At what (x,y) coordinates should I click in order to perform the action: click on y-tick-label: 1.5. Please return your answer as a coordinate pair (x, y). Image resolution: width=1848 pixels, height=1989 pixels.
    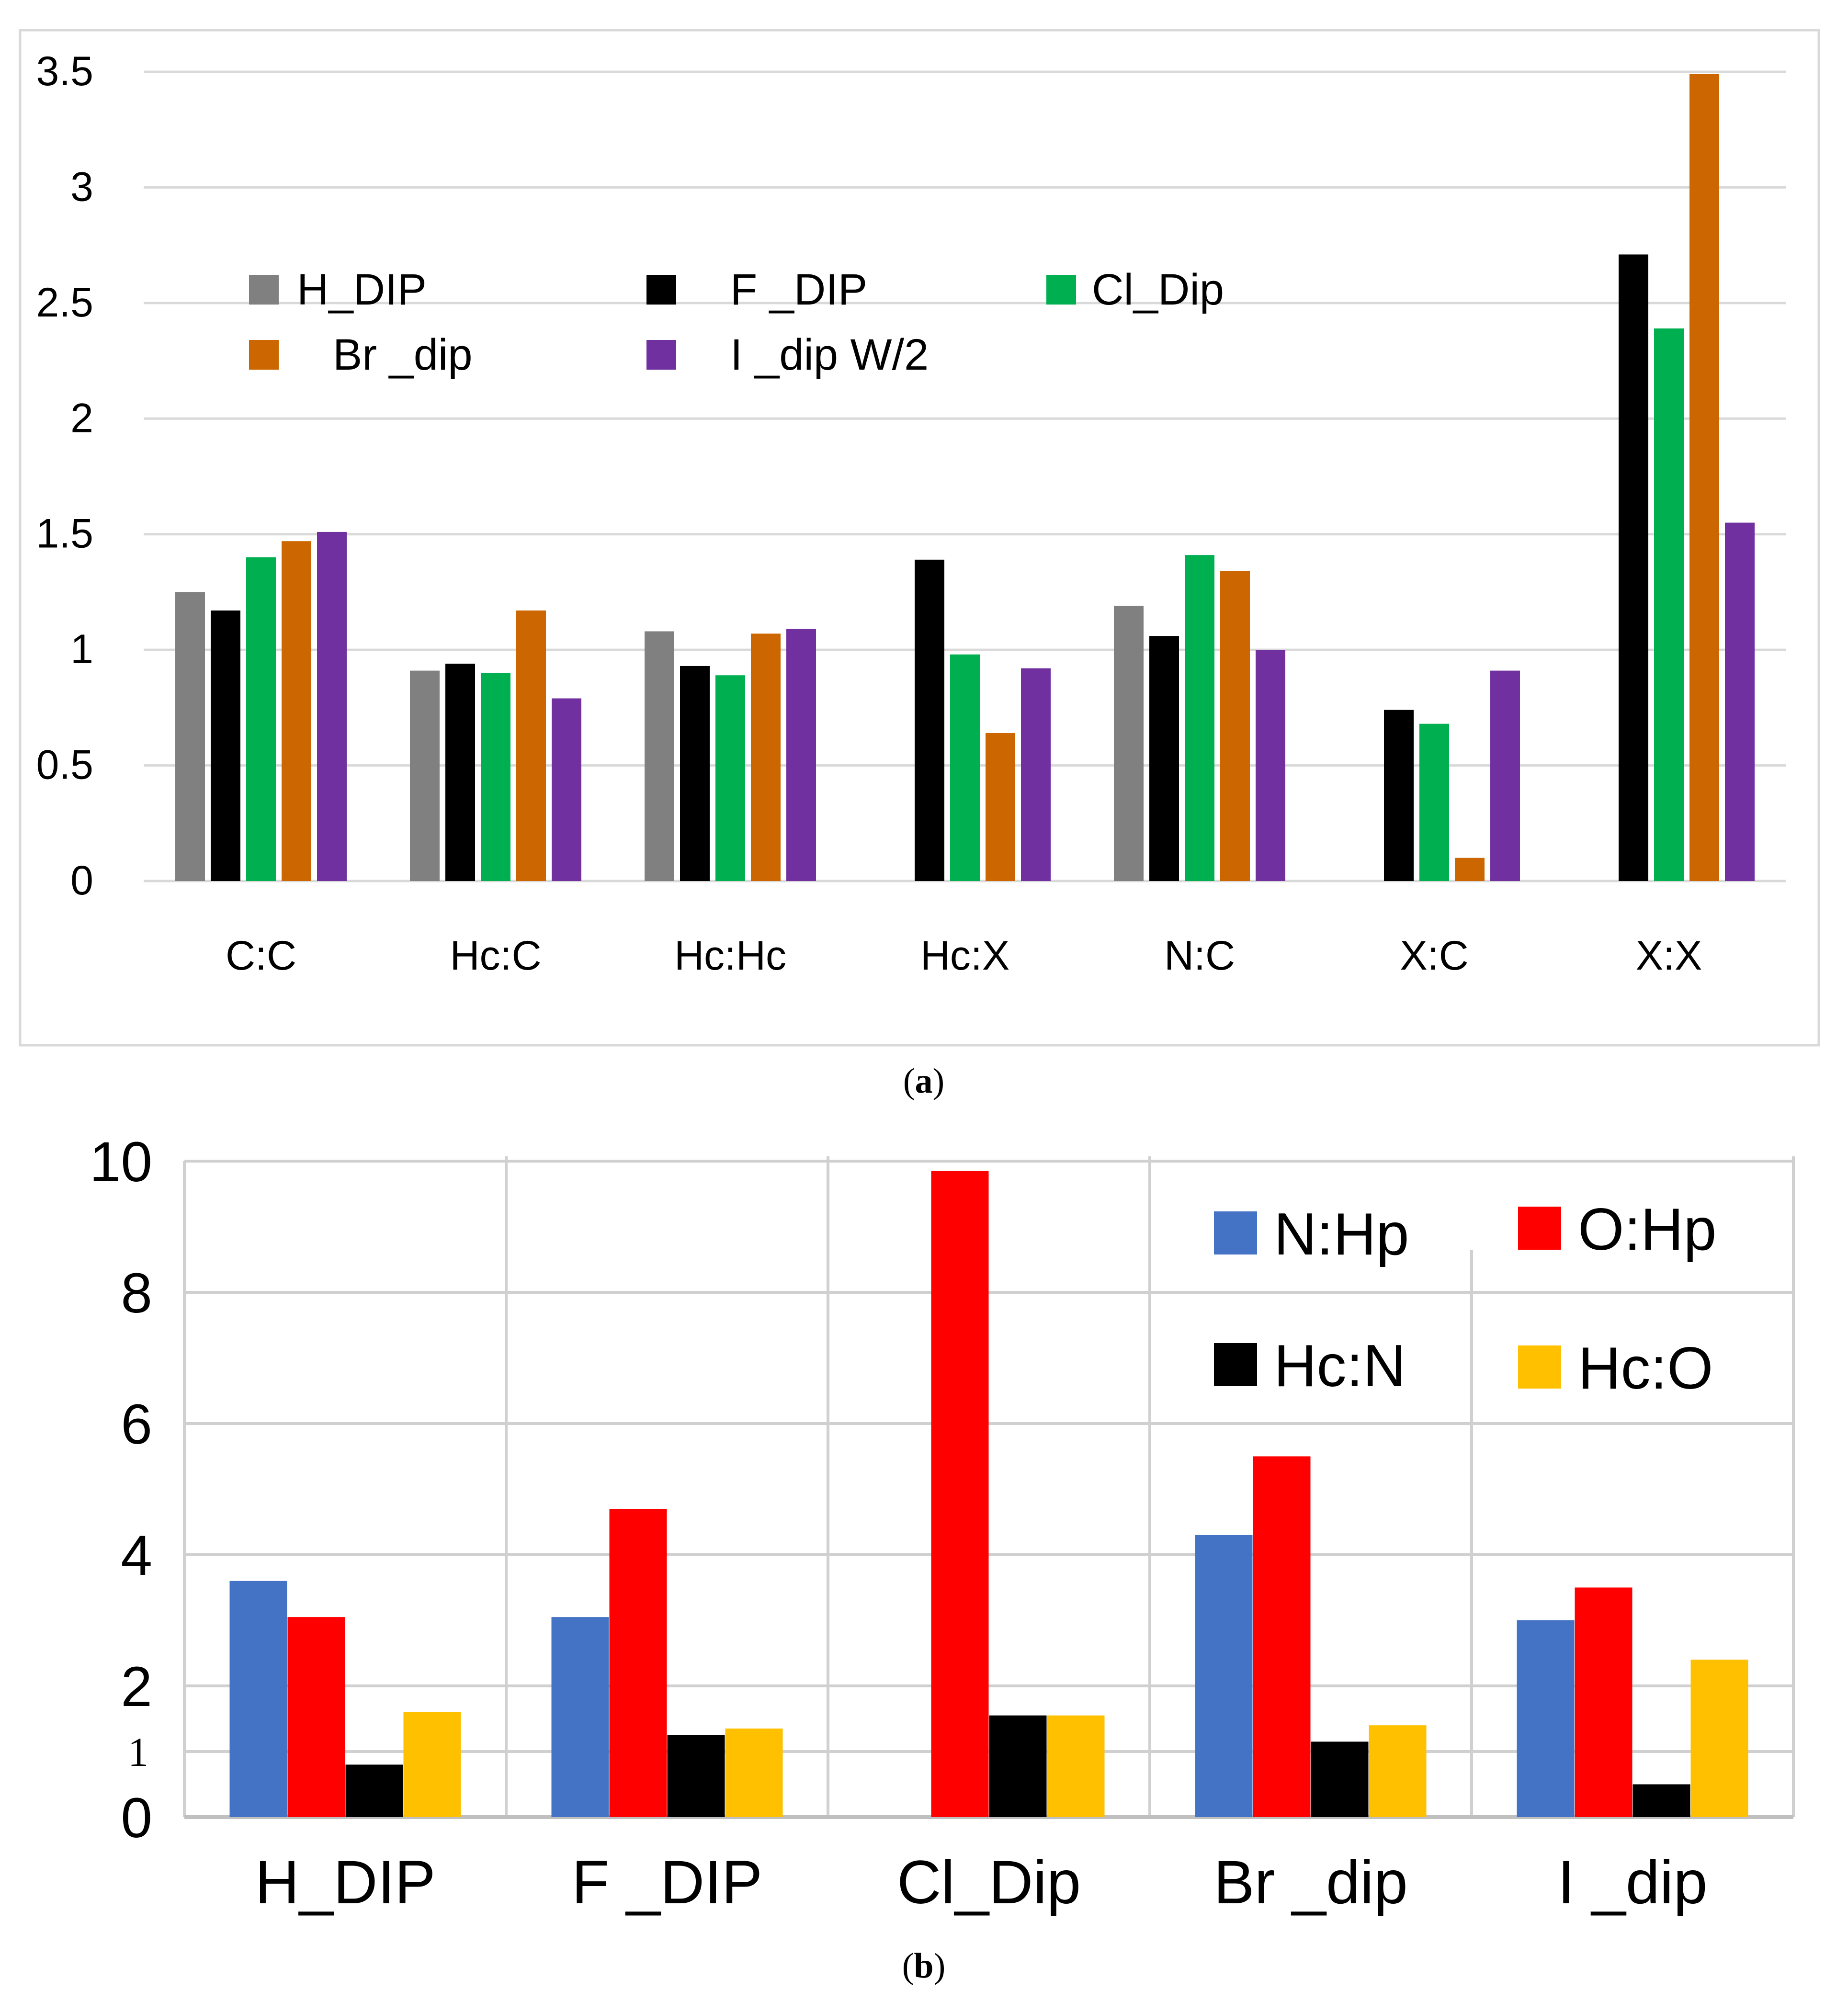
    Looking at the image, I should click on (64, 534).